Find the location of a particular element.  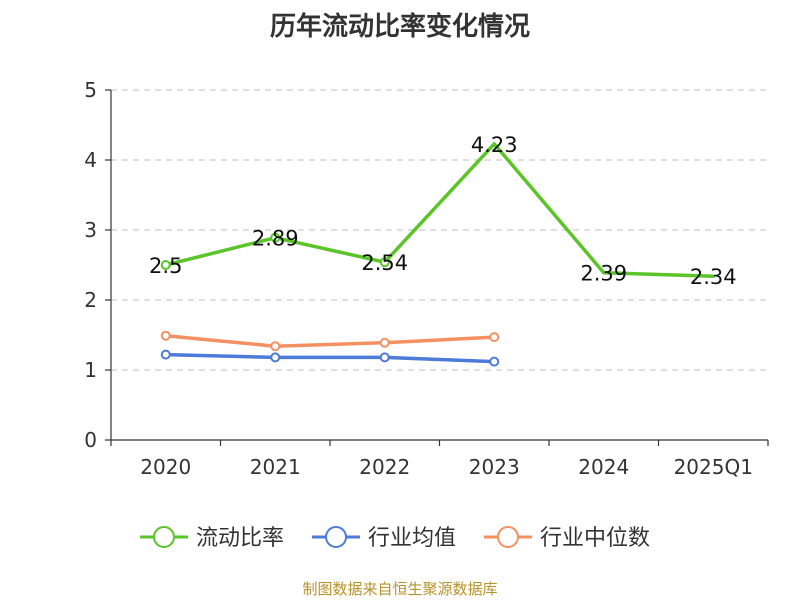

legend-label-2: 行业均值 is located at coordinates (412, 538).